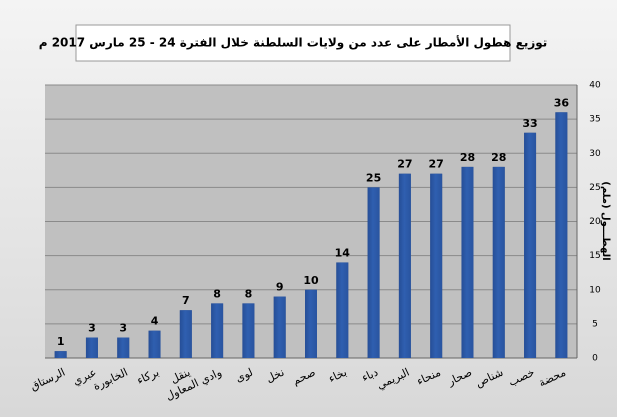  I want to click on y-tick-label: 40, so click(595, 86).